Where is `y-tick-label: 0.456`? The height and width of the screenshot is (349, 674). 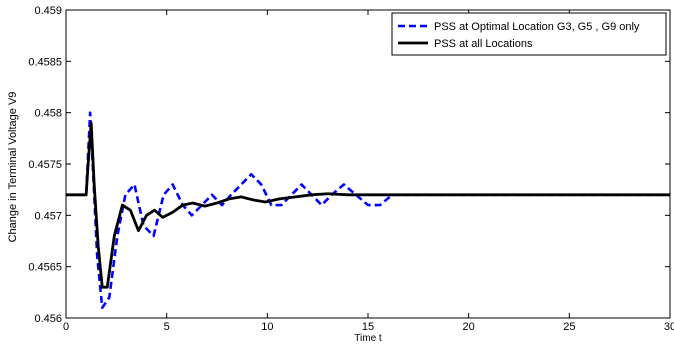
y-tick-label: 0.456 is located at coordinates (48, 319).